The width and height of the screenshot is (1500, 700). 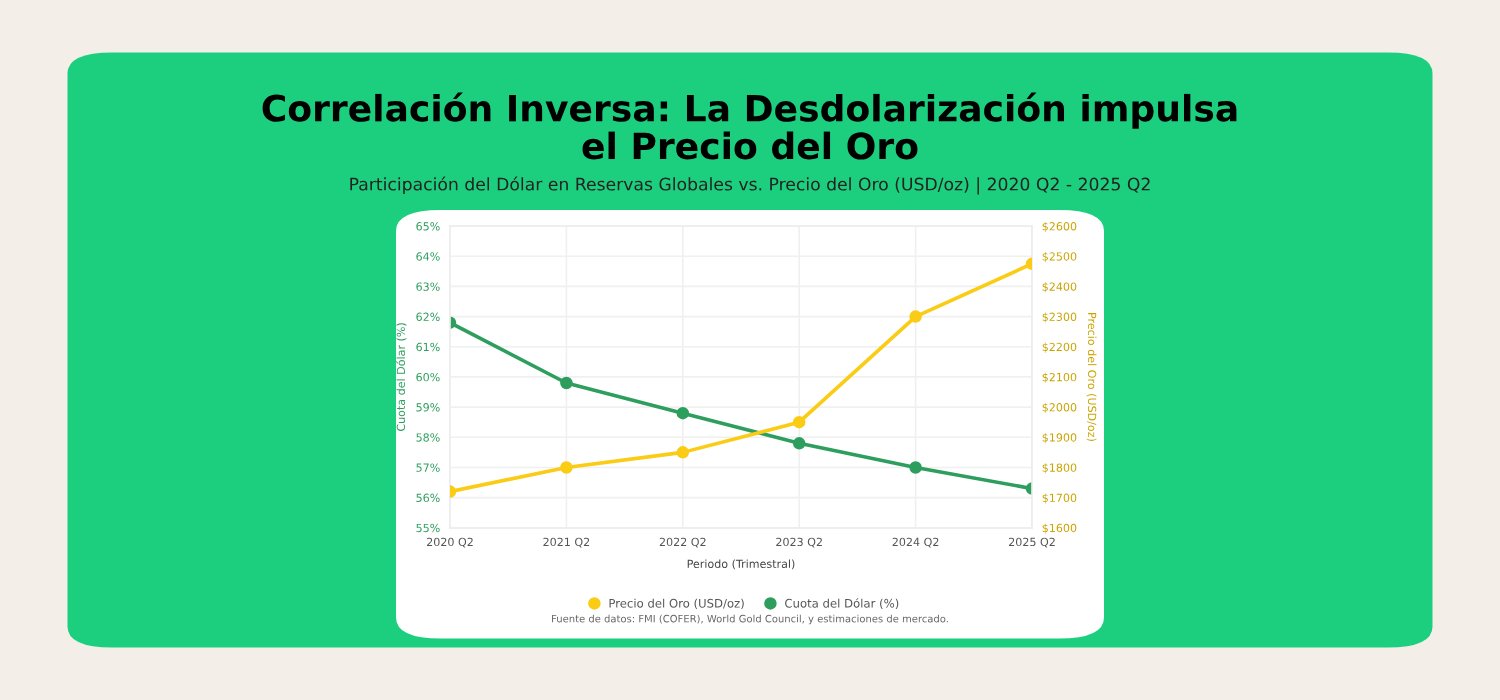 I want to click on chart-title: Correlación Inversa: La Desdolarización impulsa el Precio del Oro, so click(x=749, y=126).